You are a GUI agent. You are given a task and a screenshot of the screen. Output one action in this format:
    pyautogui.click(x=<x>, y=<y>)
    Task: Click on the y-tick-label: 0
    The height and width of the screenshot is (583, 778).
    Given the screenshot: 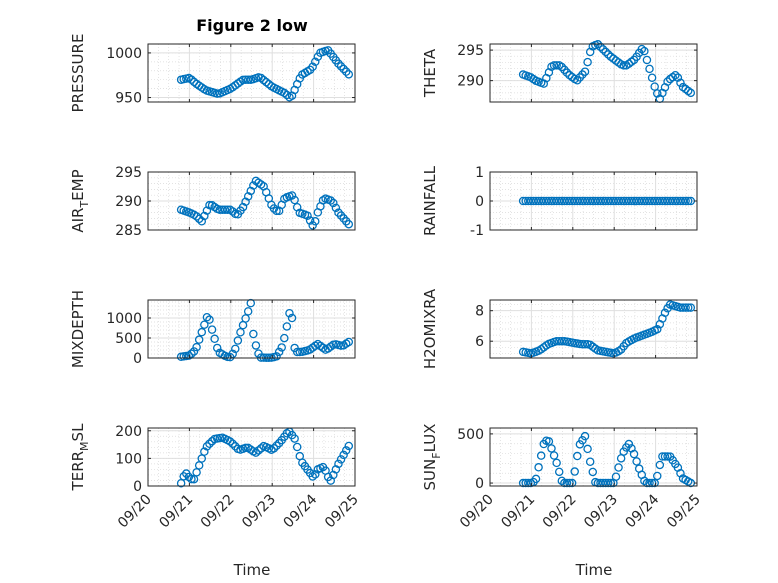 What is the action you would take?
    pyautogui.click(x=479, y=484)
    